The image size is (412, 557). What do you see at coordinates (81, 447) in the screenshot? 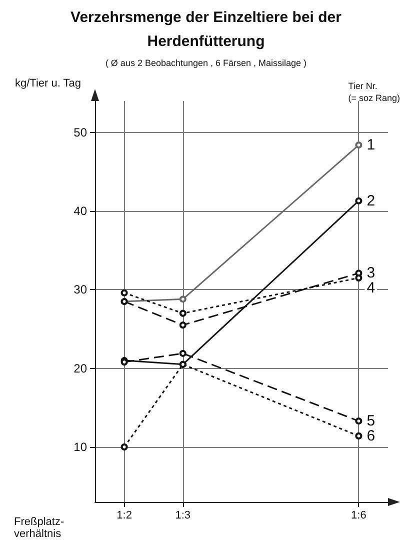
I see `y-tick-label: 10` at bounding box center [81, 447].